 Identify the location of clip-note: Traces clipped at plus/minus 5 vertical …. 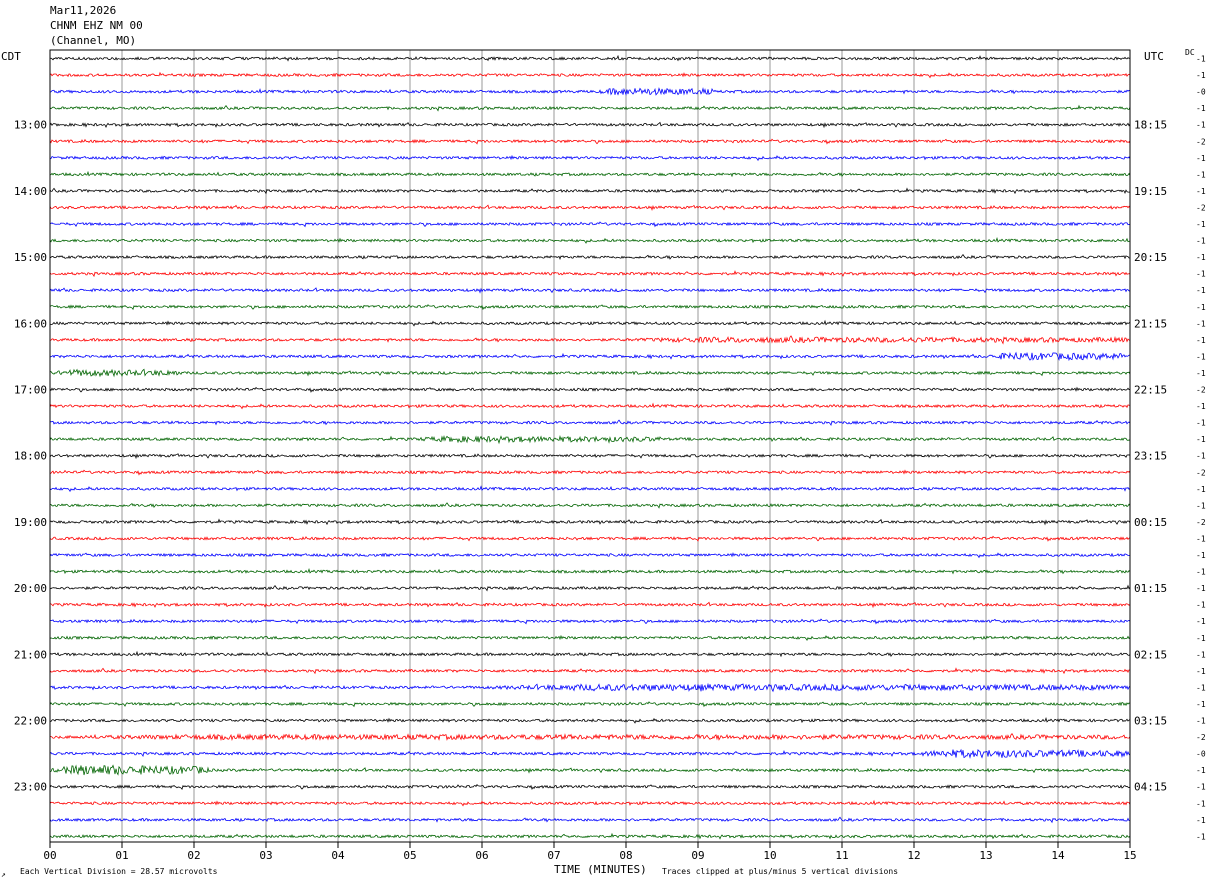
(780, 871).